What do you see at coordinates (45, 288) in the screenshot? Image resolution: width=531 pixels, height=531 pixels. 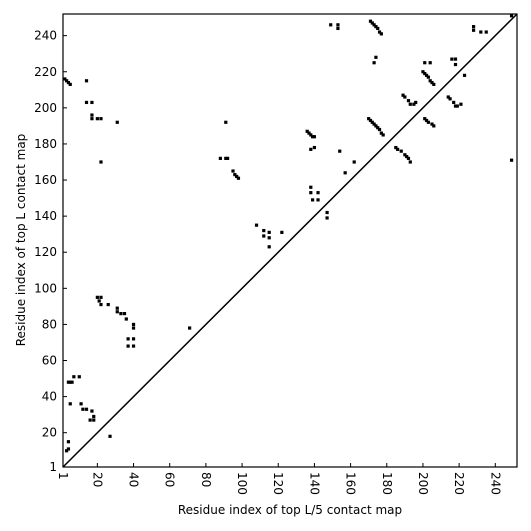 I see `y-tick-label: 100` at bounding box center [45, 288].